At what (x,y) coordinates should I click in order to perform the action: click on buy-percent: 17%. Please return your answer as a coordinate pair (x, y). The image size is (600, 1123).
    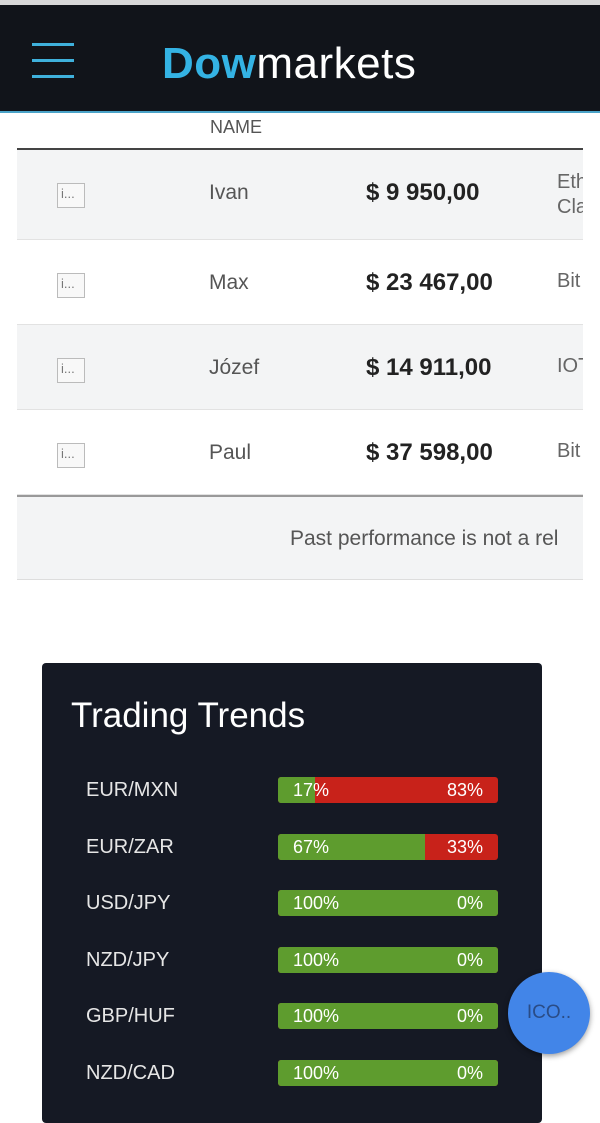
    Looking at the image, I should click on (311, 790).